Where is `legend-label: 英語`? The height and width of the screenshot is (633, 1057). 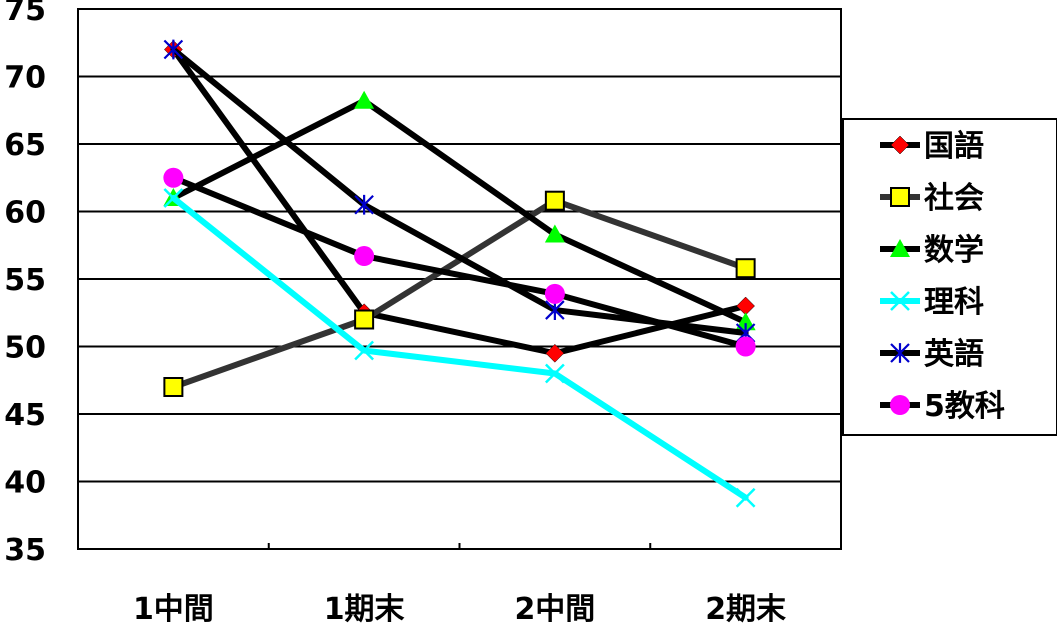 legend-label: 英語 is located at coordinates (954, 354).